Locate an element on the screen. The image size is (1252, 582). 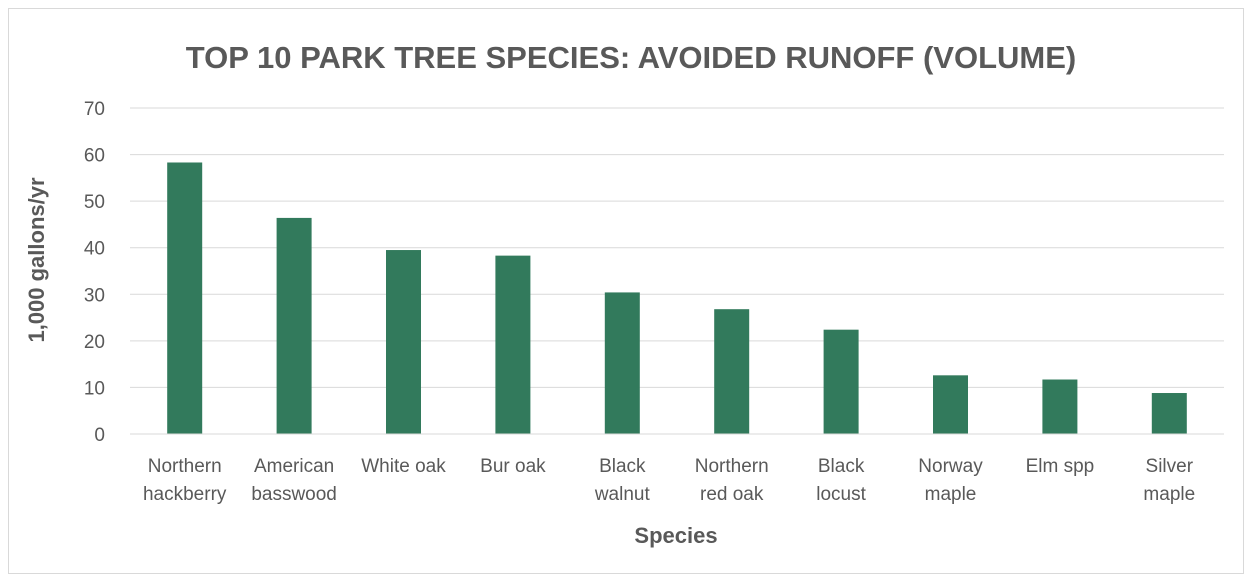
y-tick-label: 50 is located at coordinates (94, 202).